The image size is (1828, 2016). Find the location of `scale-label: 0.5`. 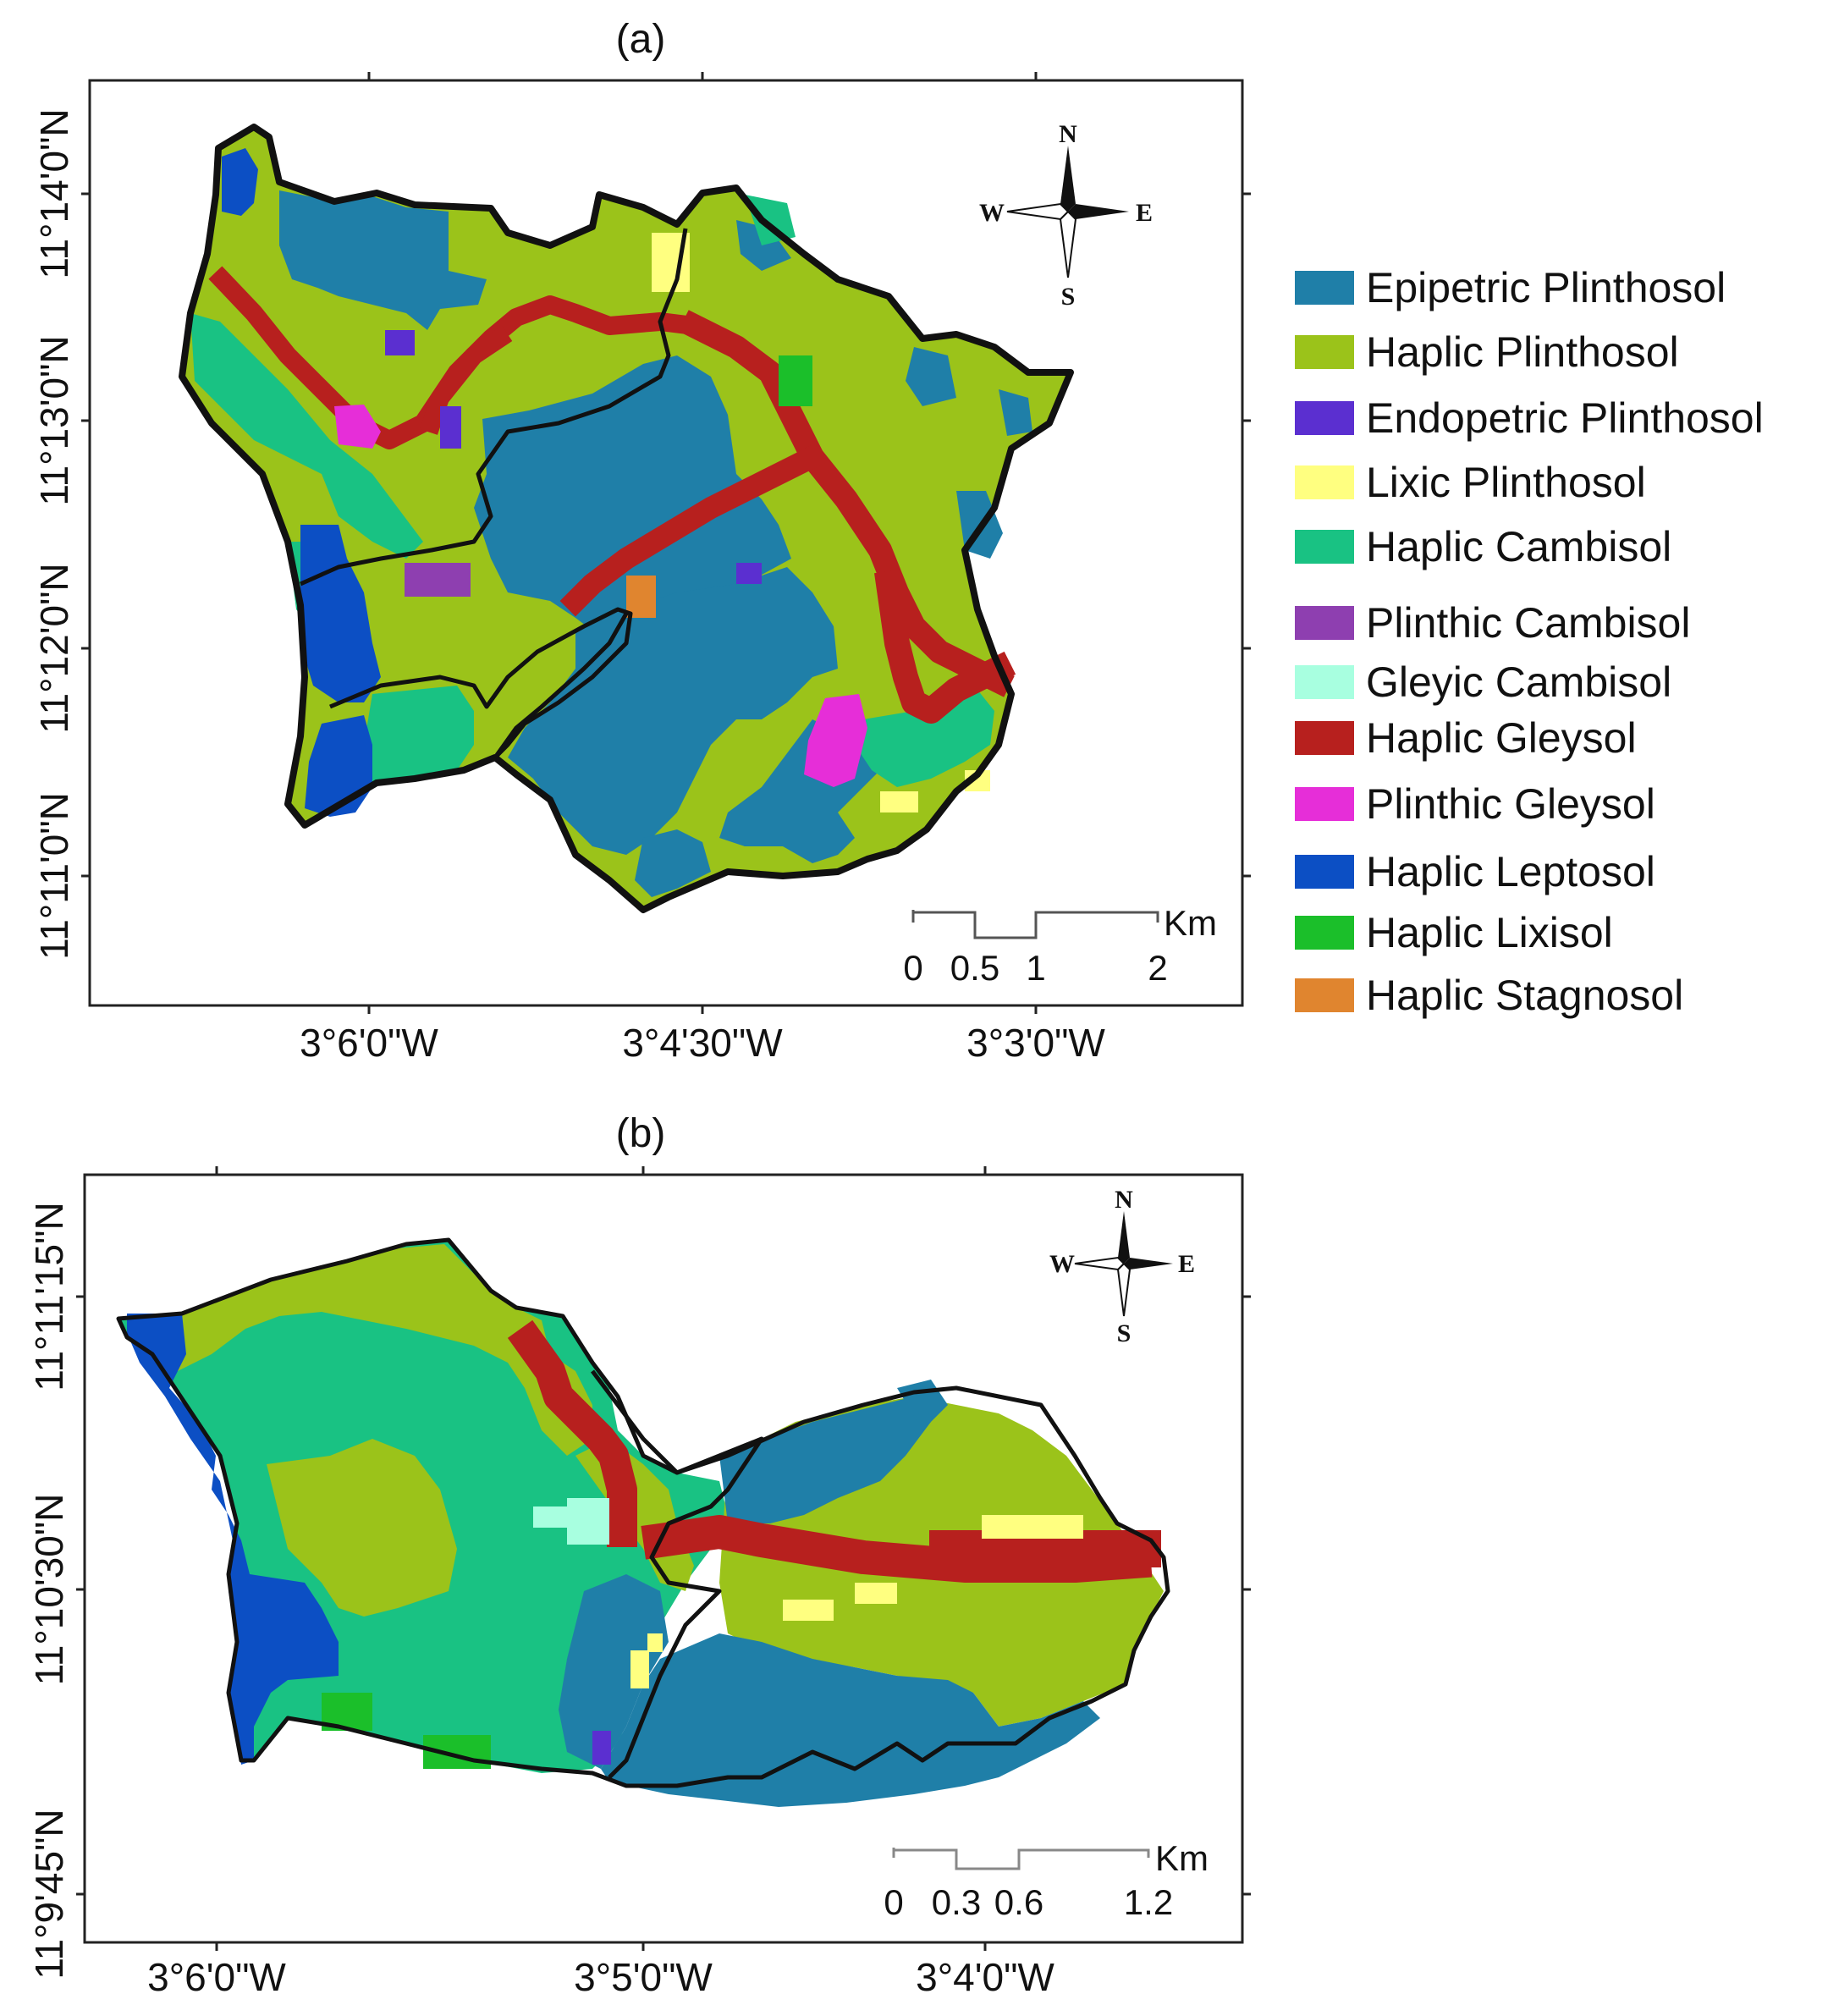

scale-label: 0.5 is located at coordinates (974, 968).